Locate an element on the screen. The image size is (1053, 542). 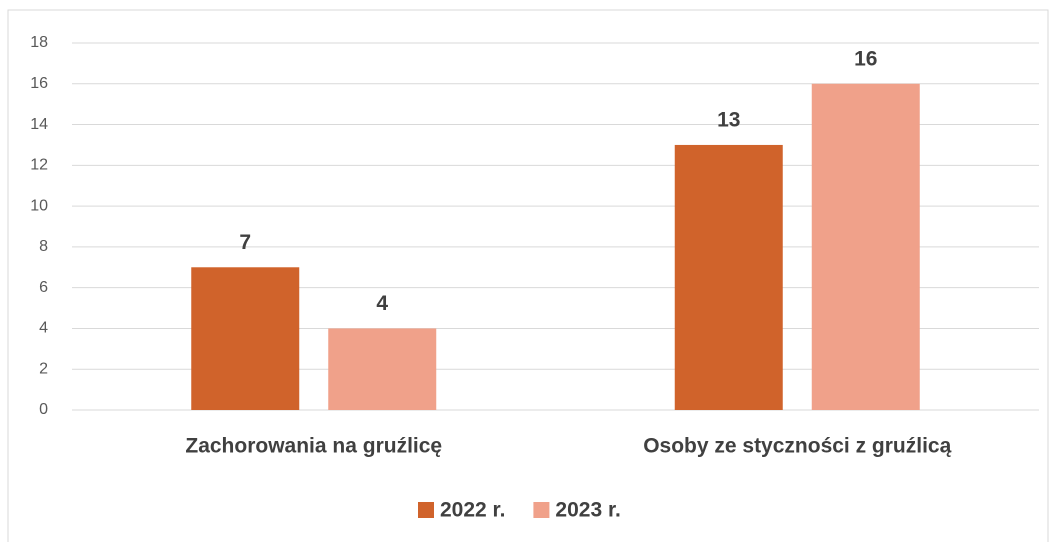
y-tick-label: 0 is located at coordinates (43, 409).